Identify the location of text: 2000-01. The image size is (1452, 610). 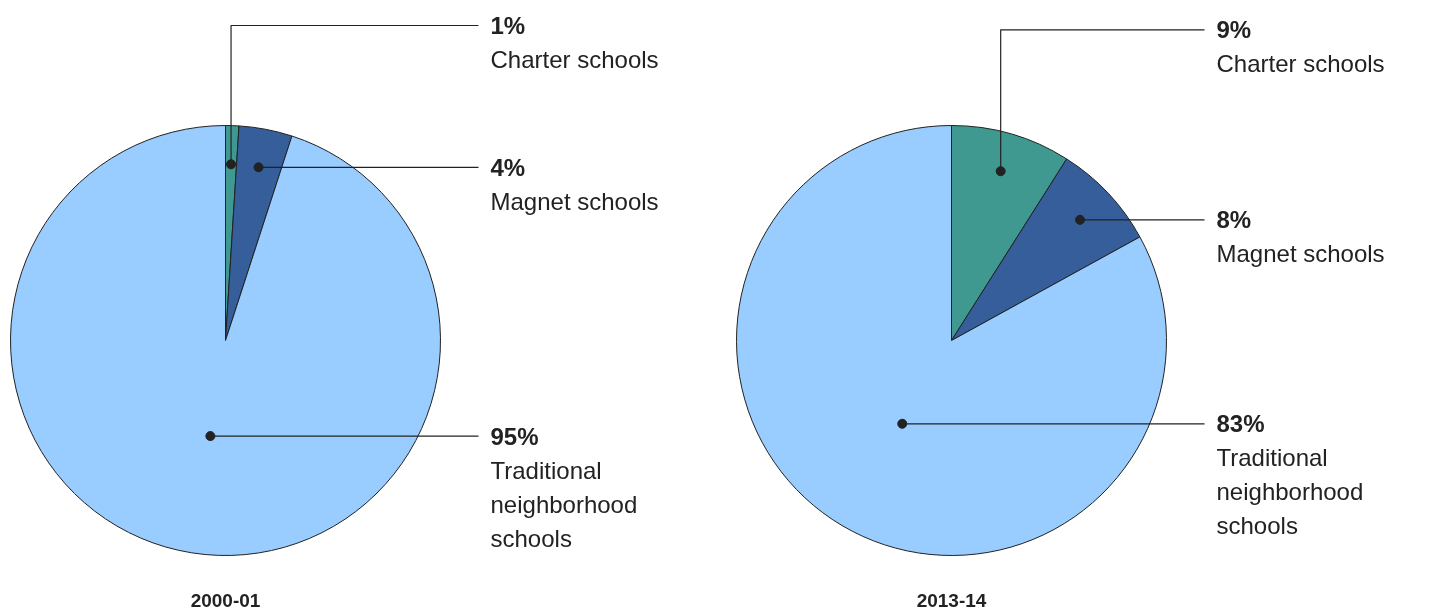
(225, 600).